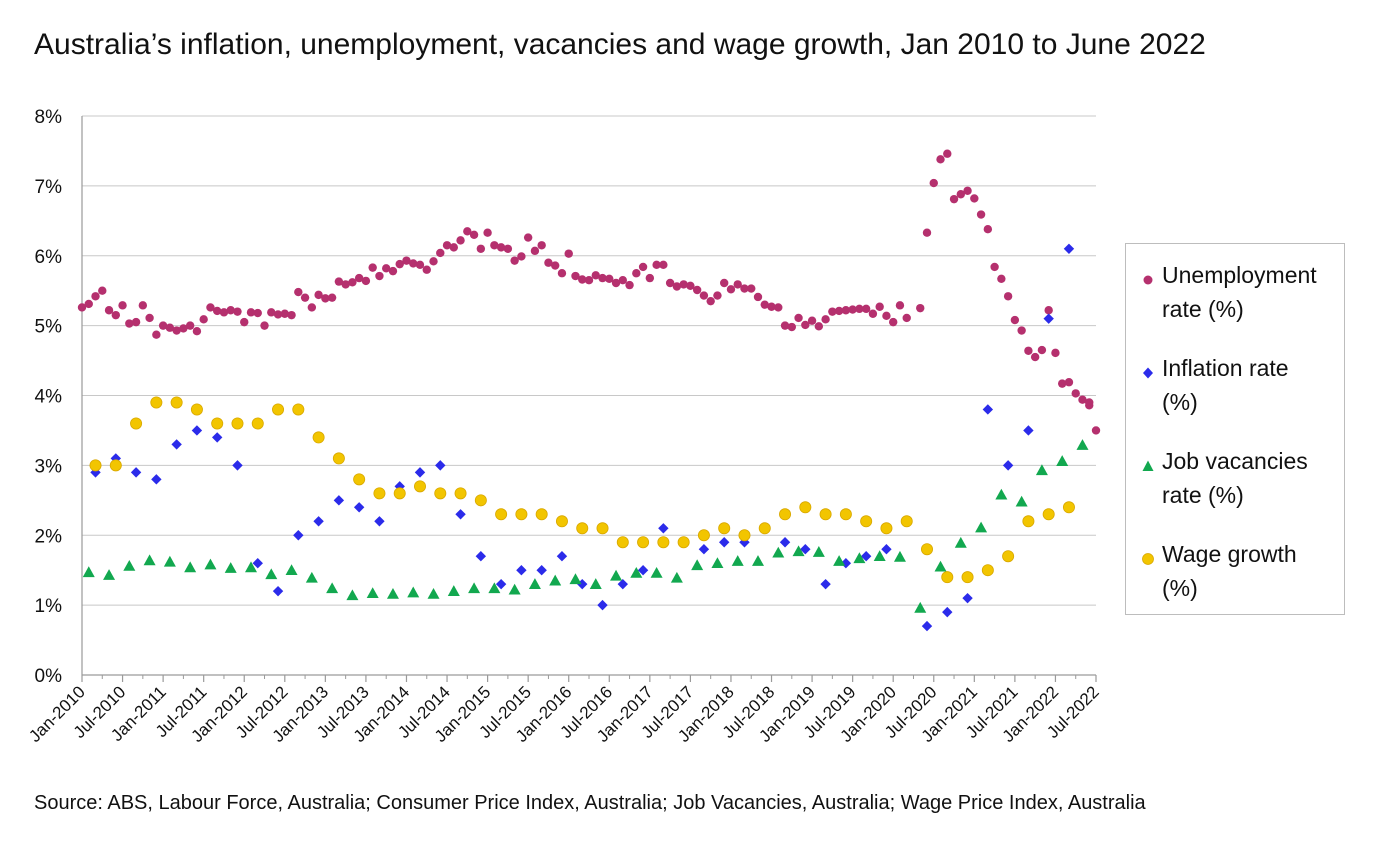 The width and height of the screenshot is (1379, 845). Describe the element at coordinates (49, 397) in the screenshot. I see `y-axis-tick-labels: 0% 1% 2% 3% 4% 5% 6% 7% 8%` at that location.